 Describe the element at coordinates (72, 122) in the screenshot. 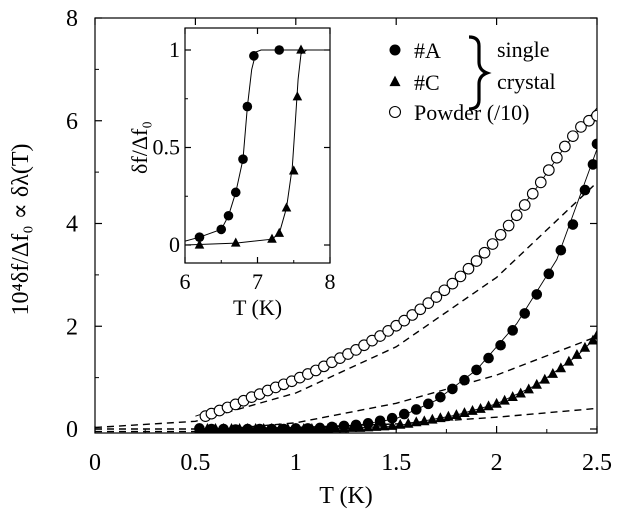

I see `y-tick-label: 6` at that location.